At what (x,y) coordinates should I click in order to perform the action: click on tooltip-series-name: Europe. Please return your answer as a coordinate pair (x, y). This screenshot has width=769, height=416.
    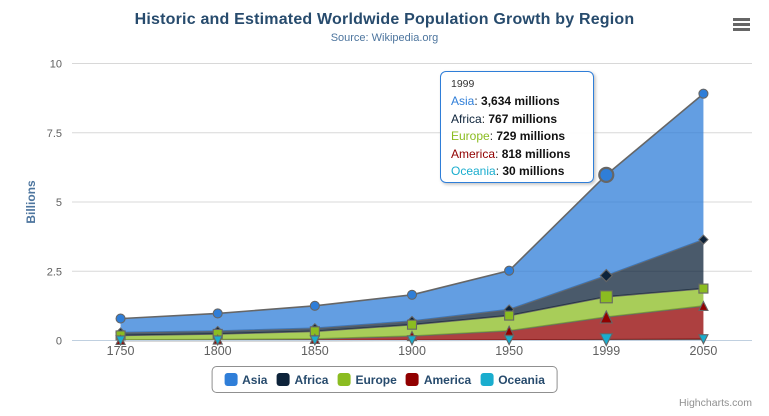
    Looking at the image, I should click on (470, 136).